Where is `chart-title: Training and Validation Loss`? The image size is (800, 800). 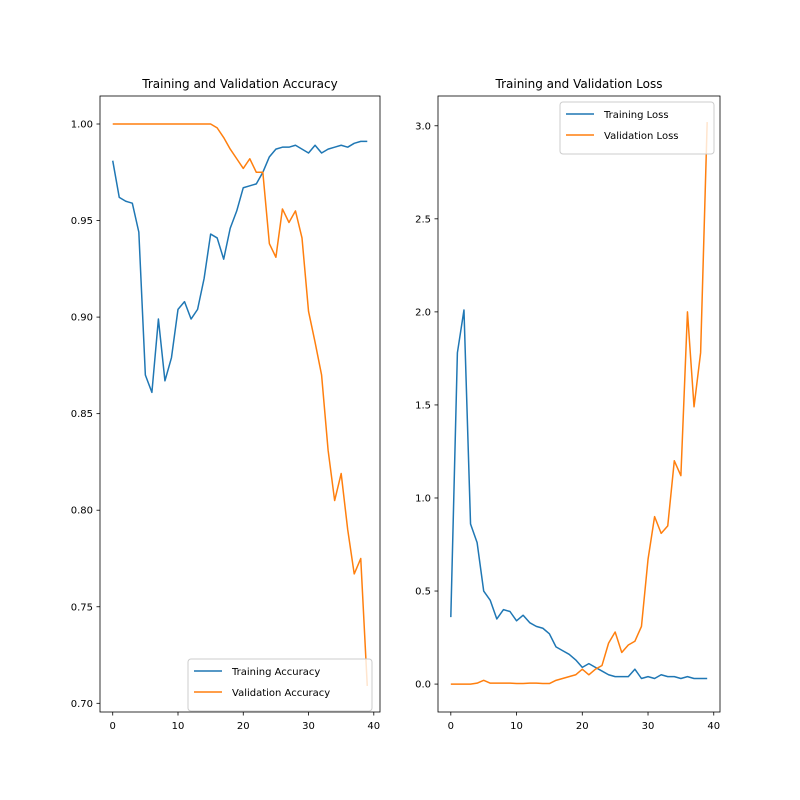 chart-title: Training and Validation Loss is located at coordinates (579, 84).